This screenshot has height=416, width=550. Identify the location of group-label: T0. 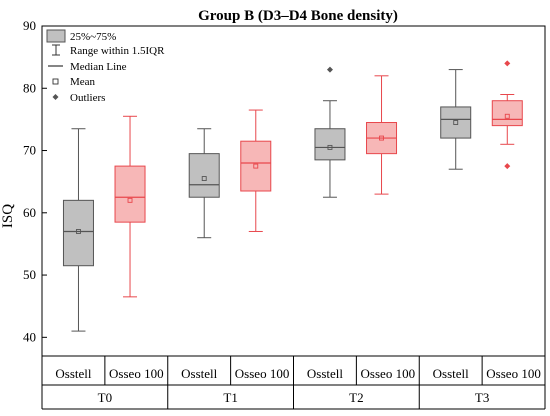
(105, 397).